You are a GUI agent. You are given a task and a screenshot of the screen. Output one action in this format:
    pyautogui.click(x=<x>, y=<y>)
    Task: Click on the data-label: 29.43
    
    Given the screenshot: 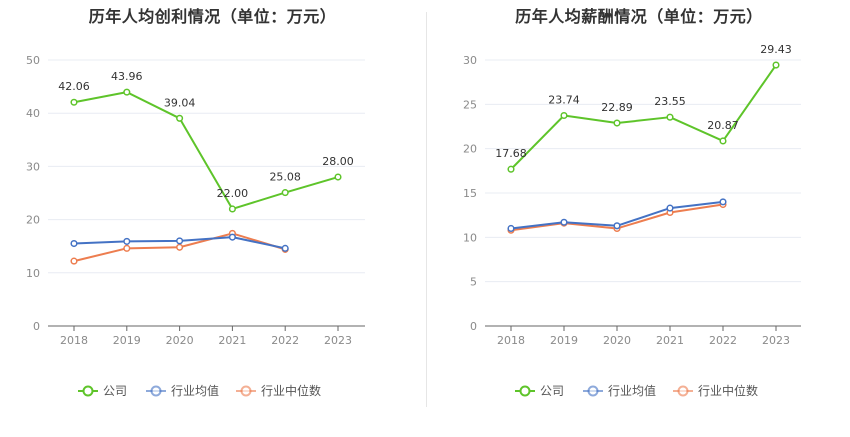 What is the action you would take?
    pyautogui.click(x=776, y=49)
    